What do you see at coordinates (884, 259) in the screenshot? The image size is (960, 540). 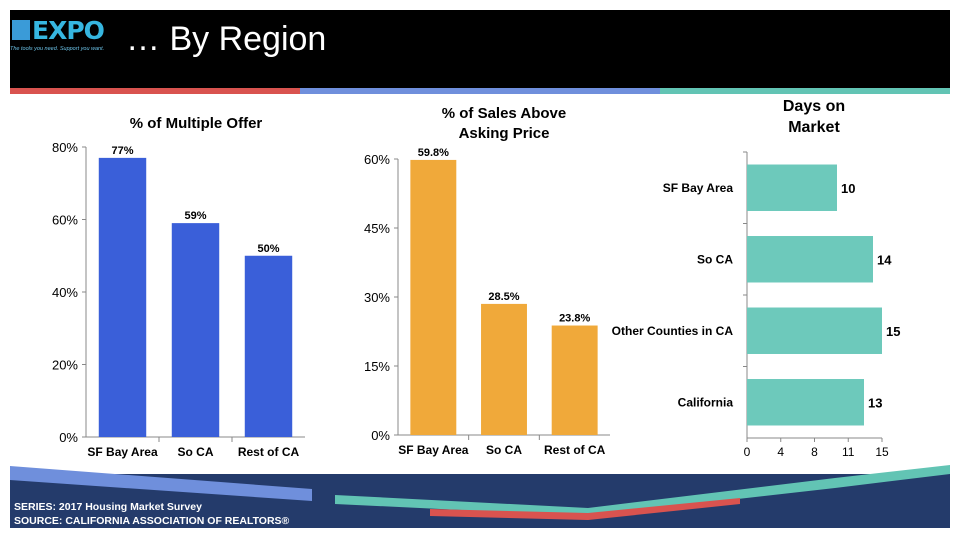 I see `data-label: 14` at bounding box center [884, 259].